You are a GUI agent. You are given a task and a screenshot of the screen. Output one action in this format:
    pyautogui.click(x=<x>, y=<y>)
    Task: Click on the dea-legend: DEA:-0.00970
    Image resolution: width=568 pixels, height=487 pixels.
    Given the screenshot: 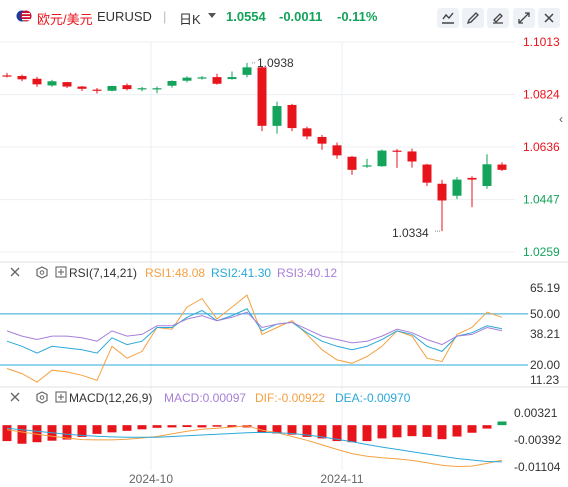 What is the action you would take?
    pyautogui.click(x=373, y=398)
    